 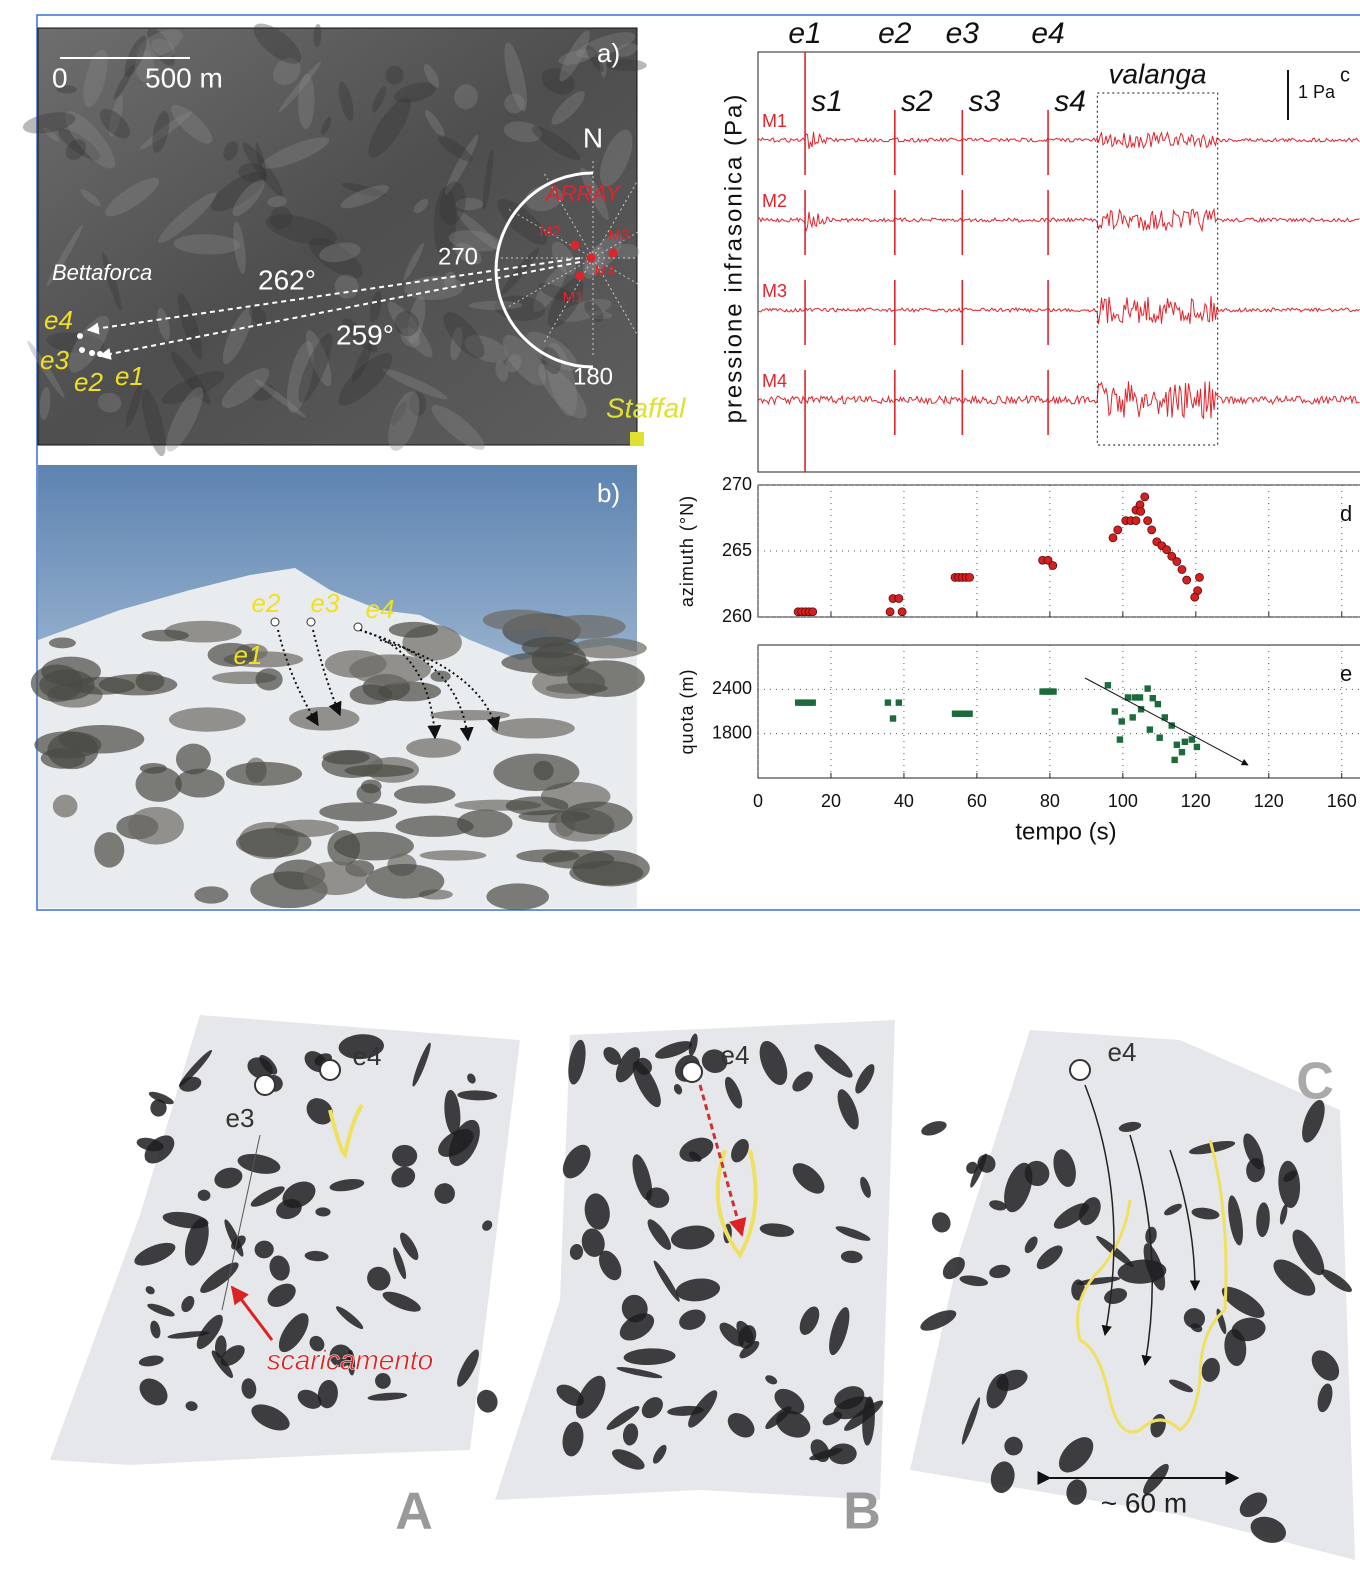 What do you see at coordinates (1166, 721) in the screenshot?
I see `trend-arrow` at bounding box center [1166, 721].